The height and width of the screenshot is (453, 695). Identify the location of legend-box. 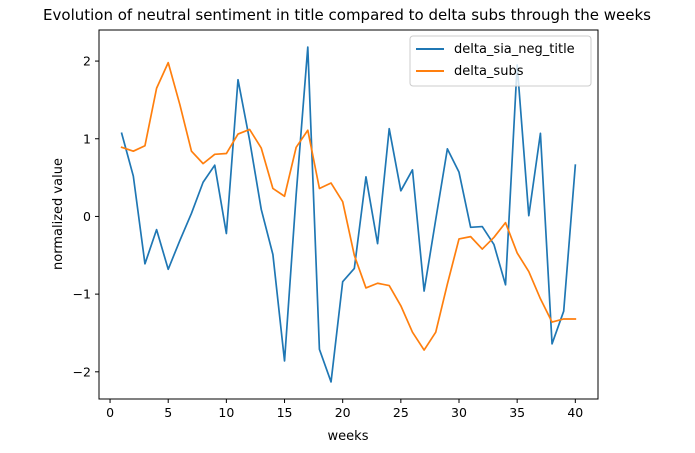
(500, 61).